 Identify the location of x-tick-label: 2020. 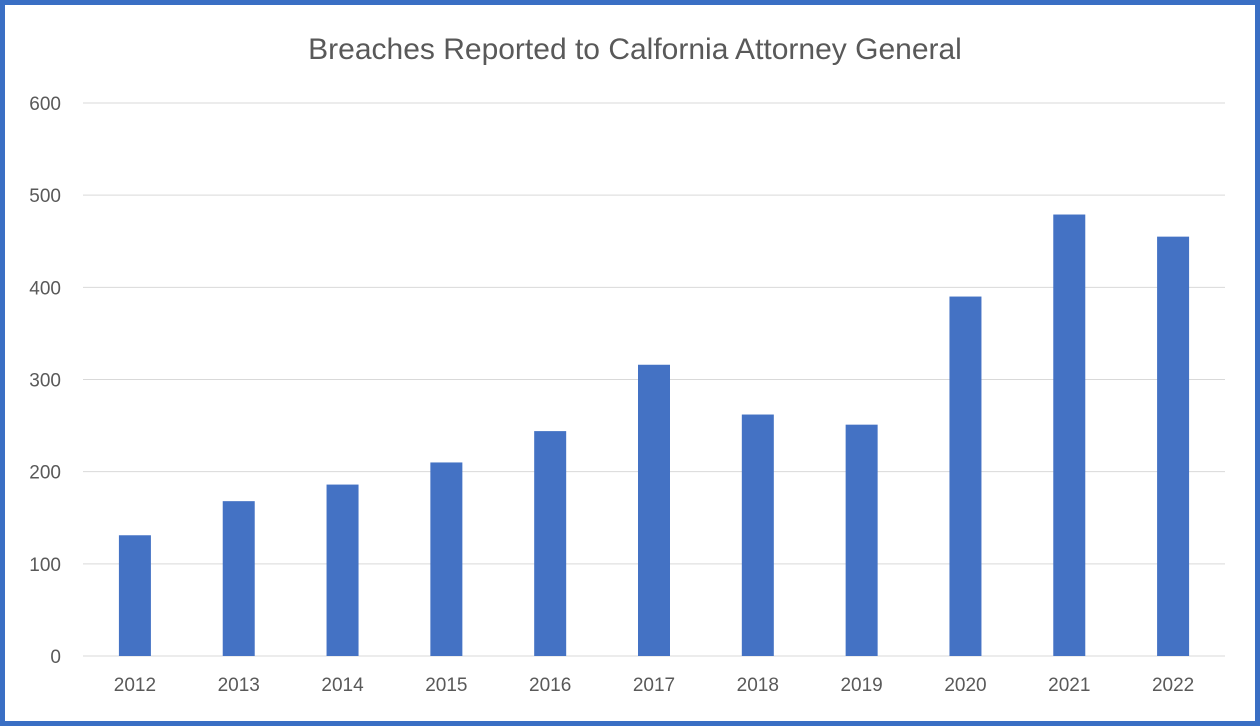
(965, 685).